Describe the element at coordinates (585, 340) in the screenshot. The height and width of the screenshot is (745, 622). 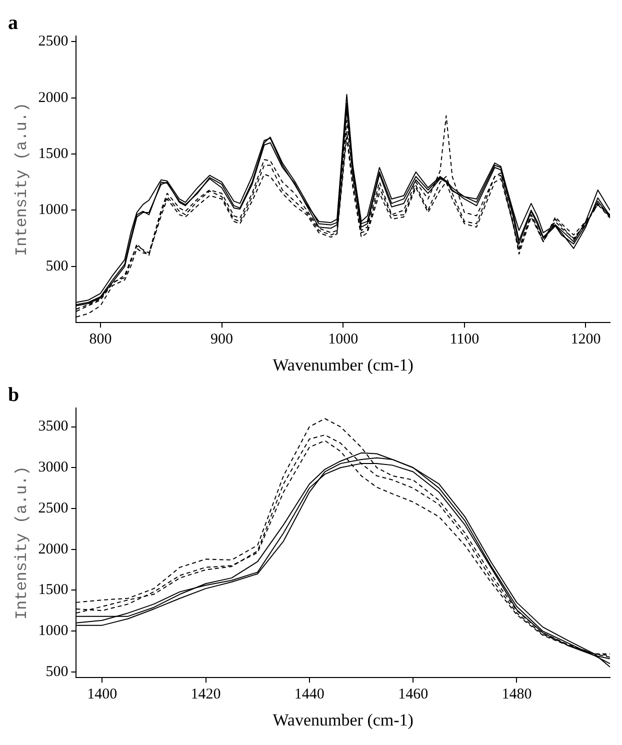
I see `x-tick-label: 1200` at that location.